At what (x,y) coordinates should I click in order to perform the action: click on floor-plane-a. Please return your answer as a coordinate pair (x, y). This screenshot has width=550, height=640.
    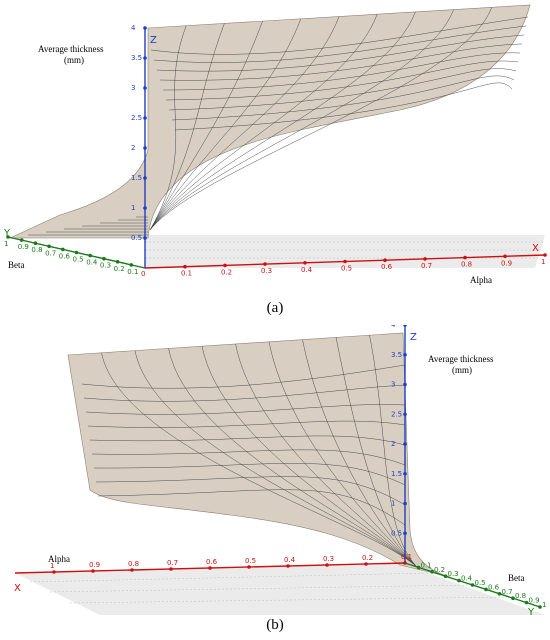
    Looking at the image, I should click on (345, 251).